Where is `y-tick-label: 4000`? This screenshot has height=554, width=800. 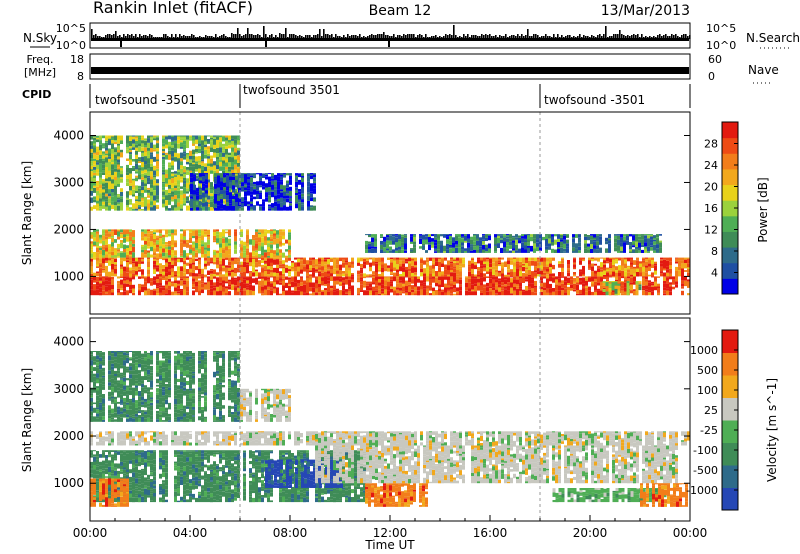 y-tick-label: 4000 is located at coordinates (68, 135).